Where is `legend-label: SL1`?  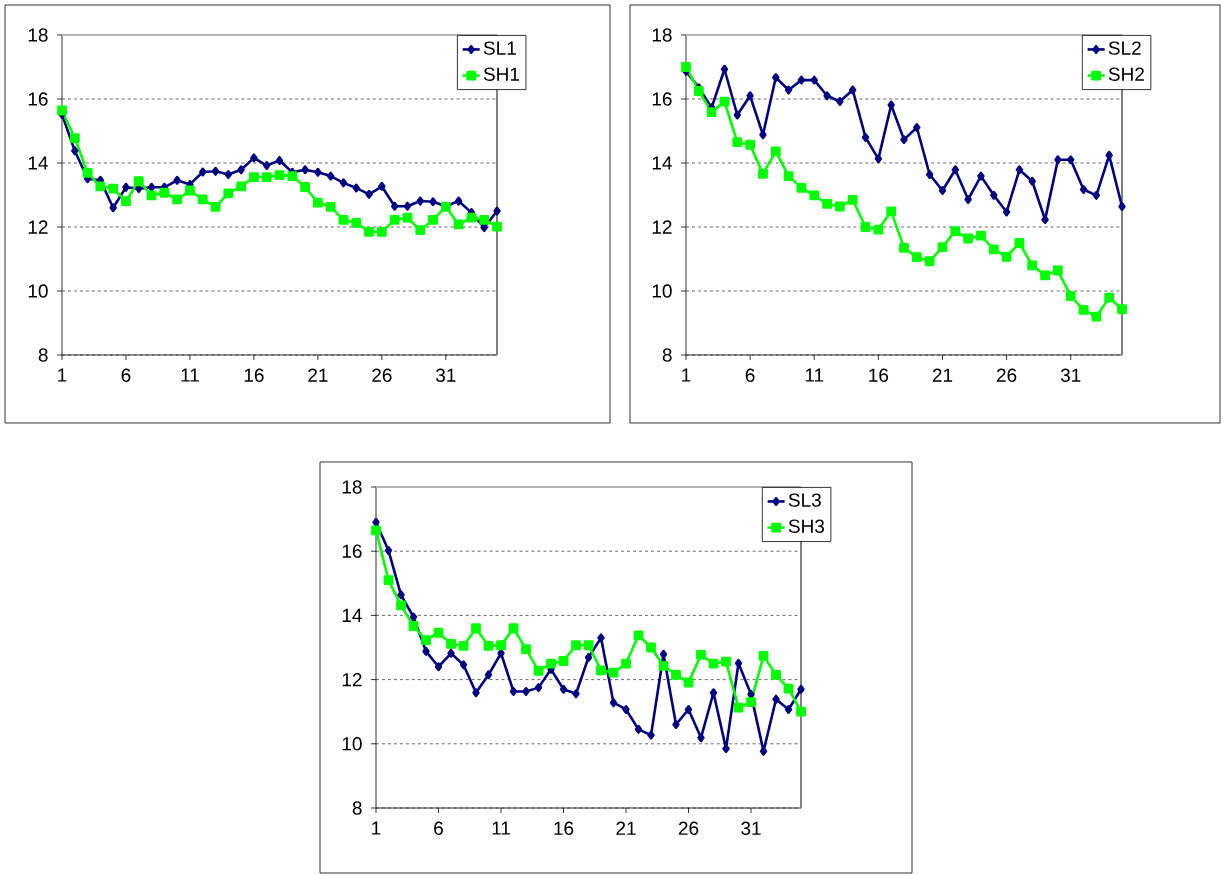
legend-label: SL1 is located at coordinates (499, 48).